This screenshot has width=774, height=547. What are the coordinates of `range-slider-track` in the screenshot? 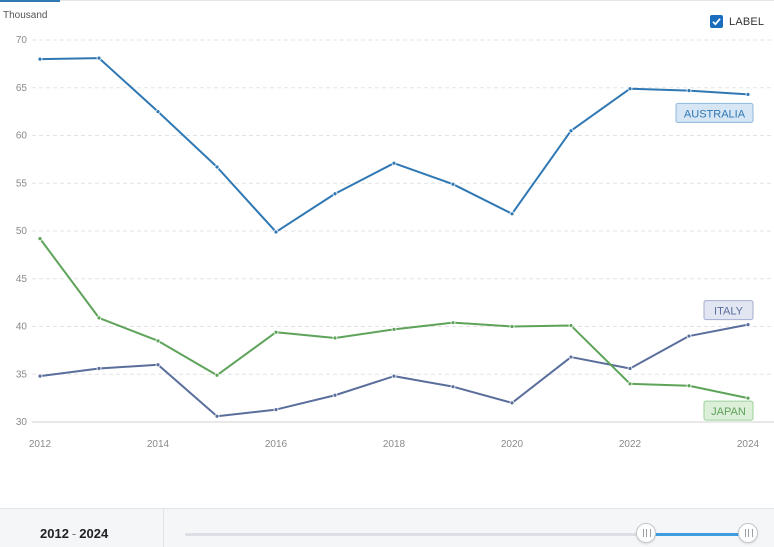 It's located at (467, 534).